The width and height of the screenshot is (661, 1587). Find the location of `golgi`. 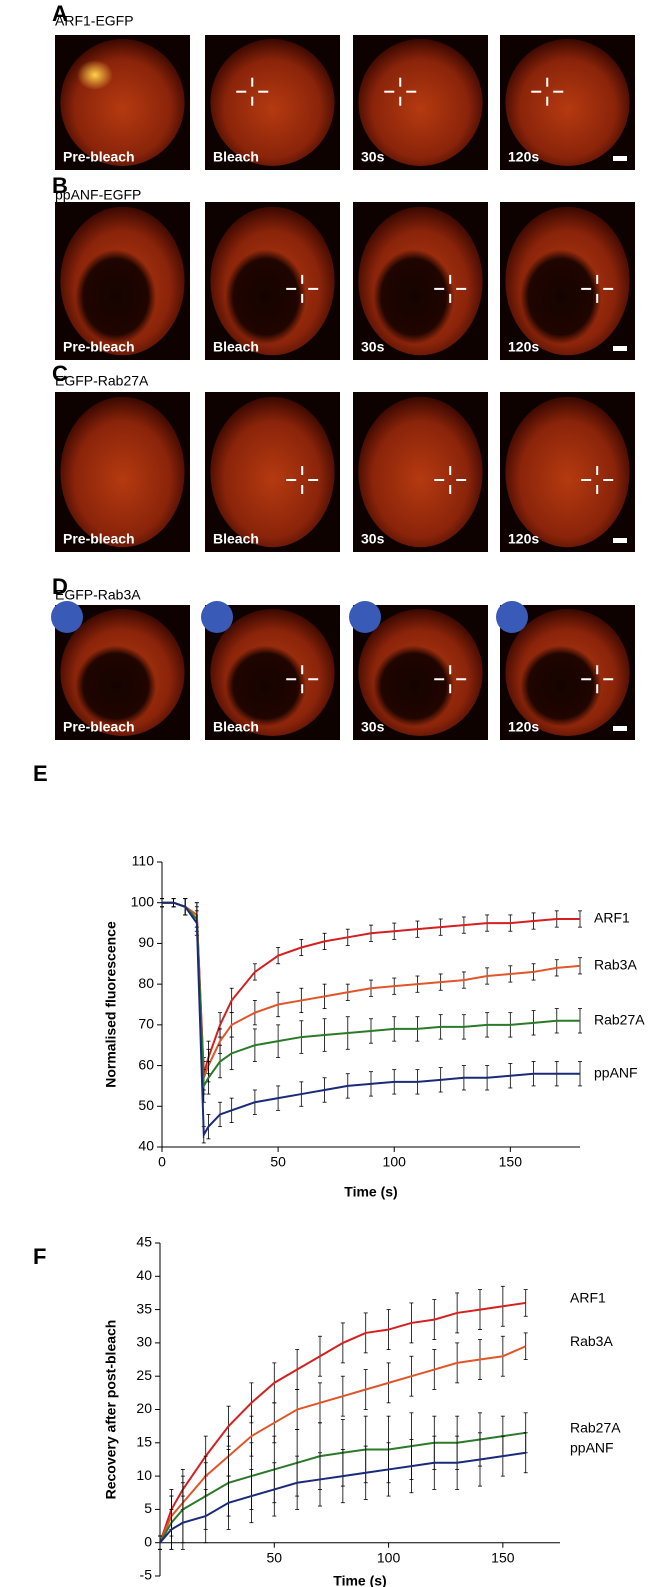

golgi is located at coordinates (95, 75).